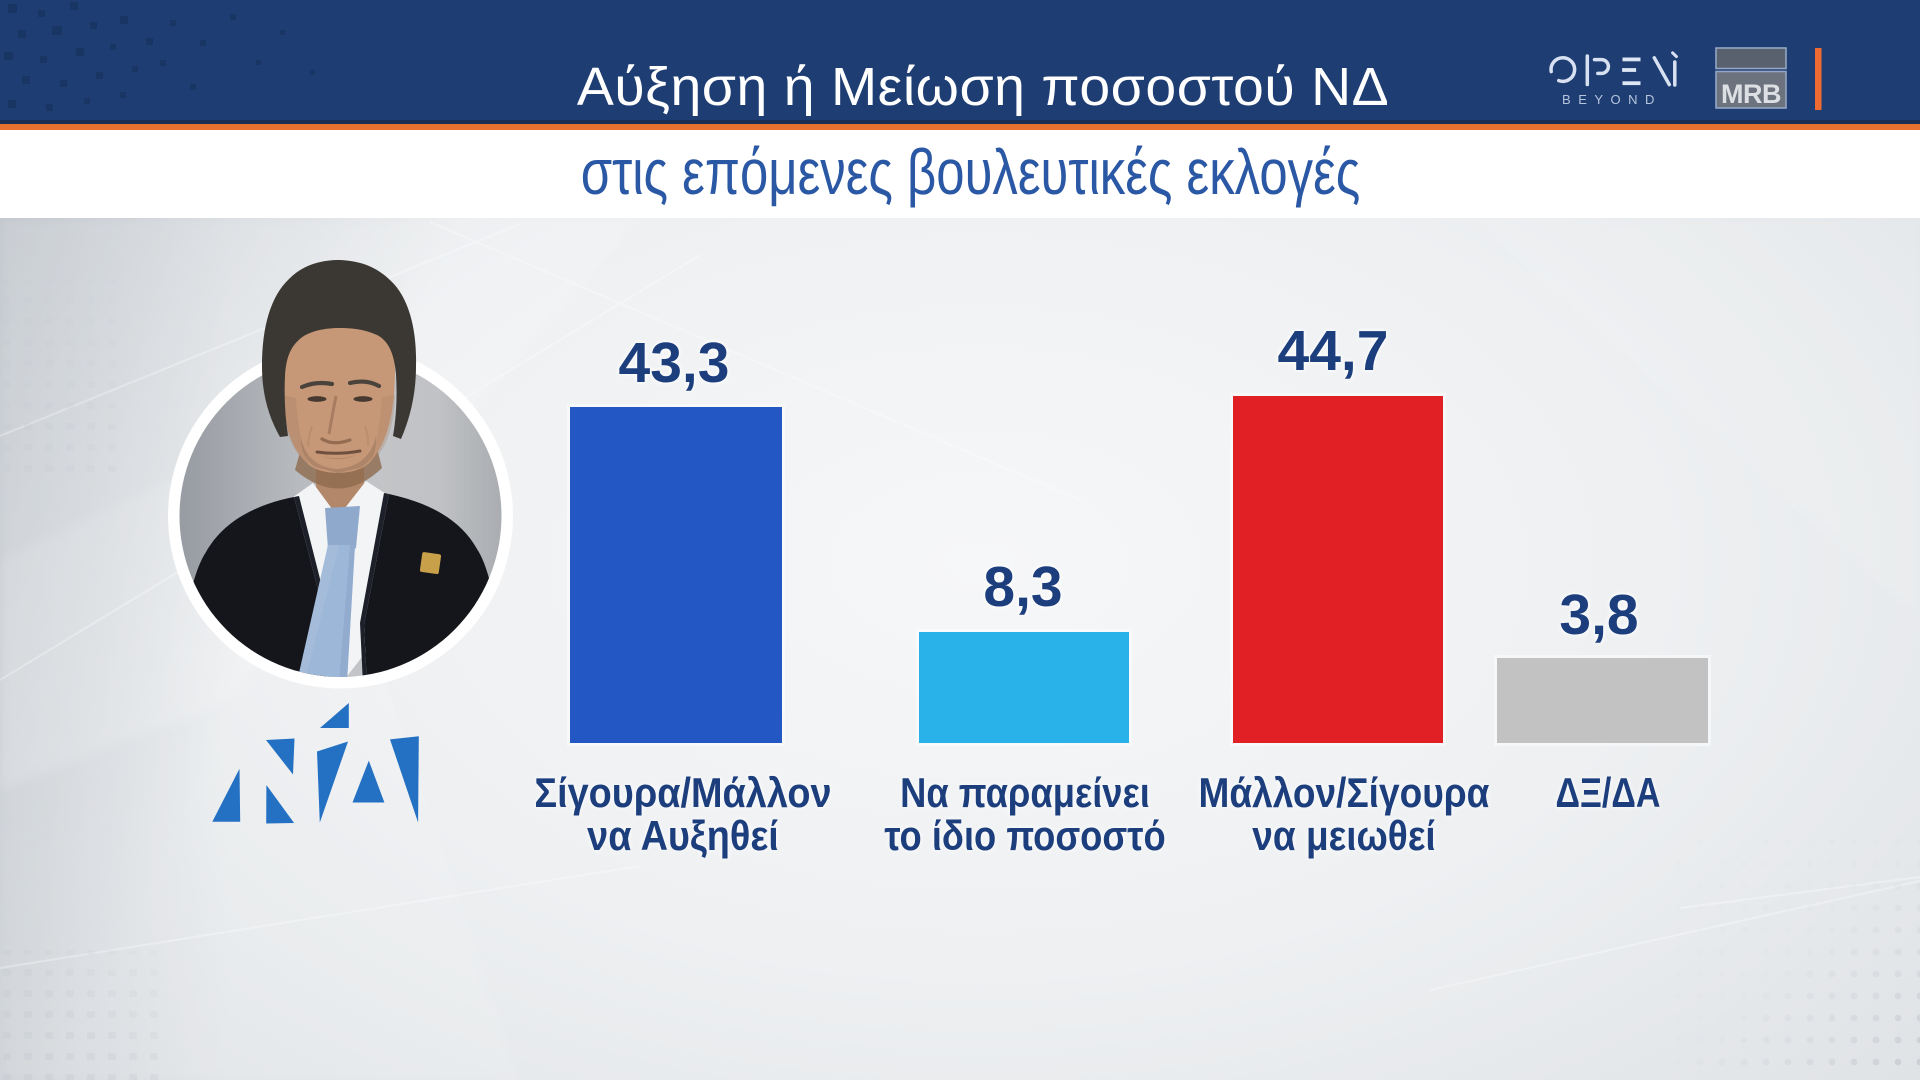 The height and width of the screenshot is (1080, 1920). Describe the element at coordinates (1612, 99) in the screenshot. I see `svg-text: BEYOND` at that location.